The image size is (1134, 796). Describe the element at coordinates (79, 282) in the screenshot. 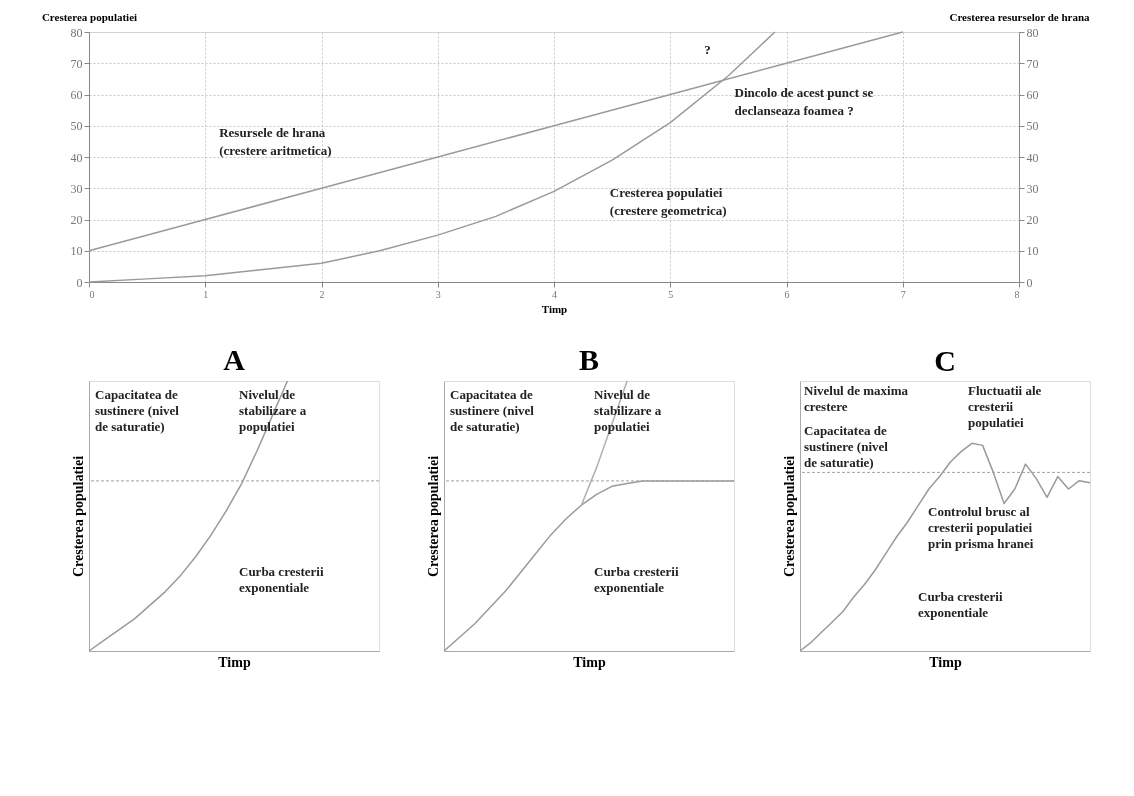

I see `y-tick-label: 0` at that location.